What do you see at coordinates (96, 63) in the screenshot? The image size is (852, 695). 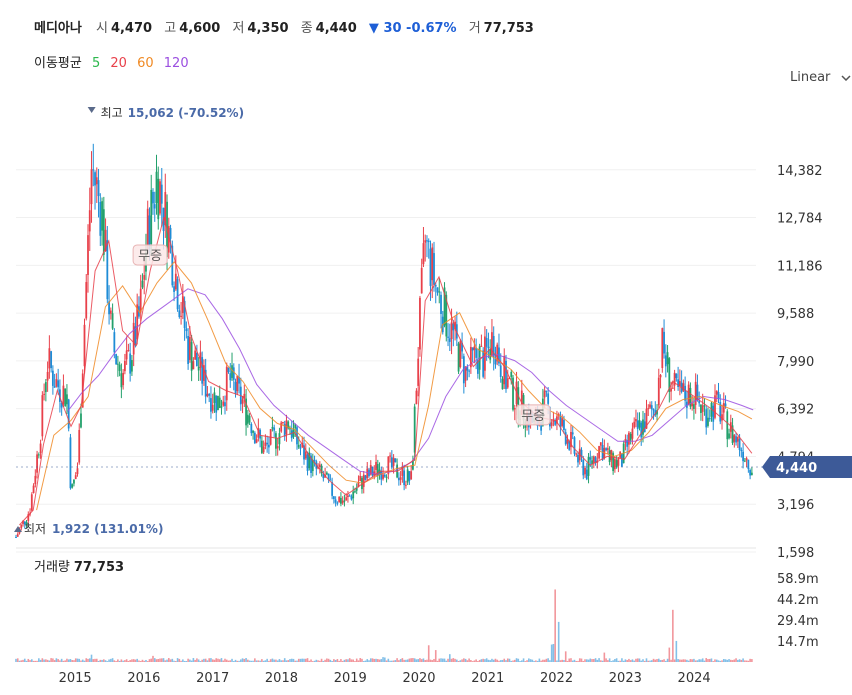 I see `ma-5-toggle: 5` at bounding box center [96, 63].